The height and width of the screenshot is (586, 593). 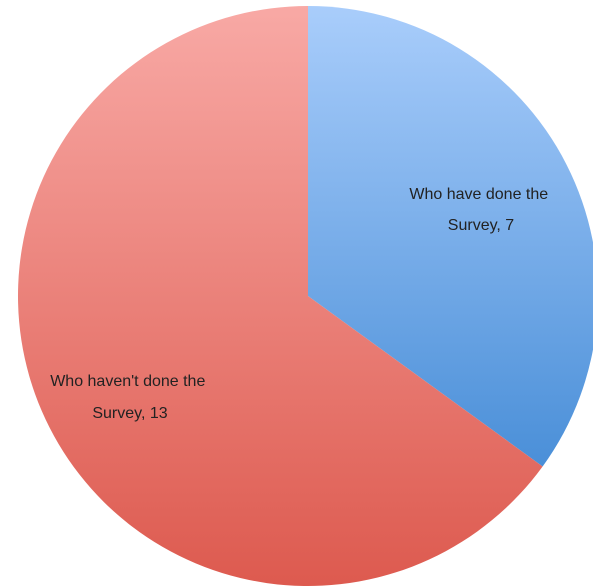 I want to click on slice-label-done: Who have done the Survey, 7, so click(x=480, y=210).